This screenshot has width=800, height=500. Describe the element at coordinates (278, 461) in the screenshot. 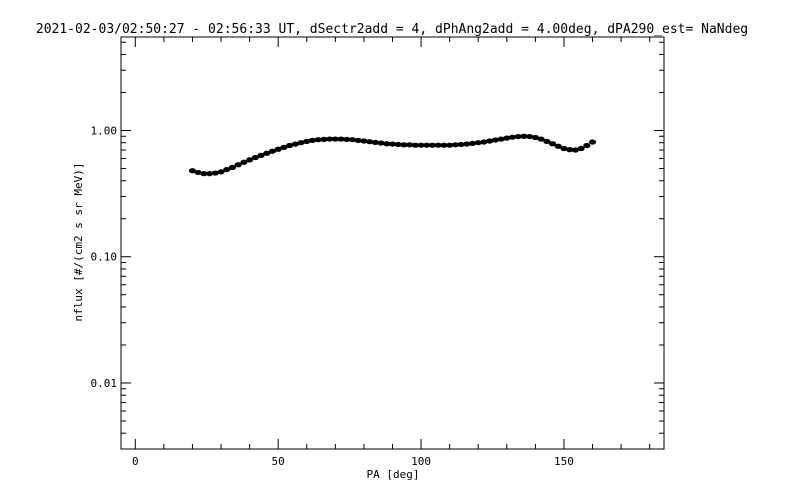

I see `x-tick-label: 50` at that location.